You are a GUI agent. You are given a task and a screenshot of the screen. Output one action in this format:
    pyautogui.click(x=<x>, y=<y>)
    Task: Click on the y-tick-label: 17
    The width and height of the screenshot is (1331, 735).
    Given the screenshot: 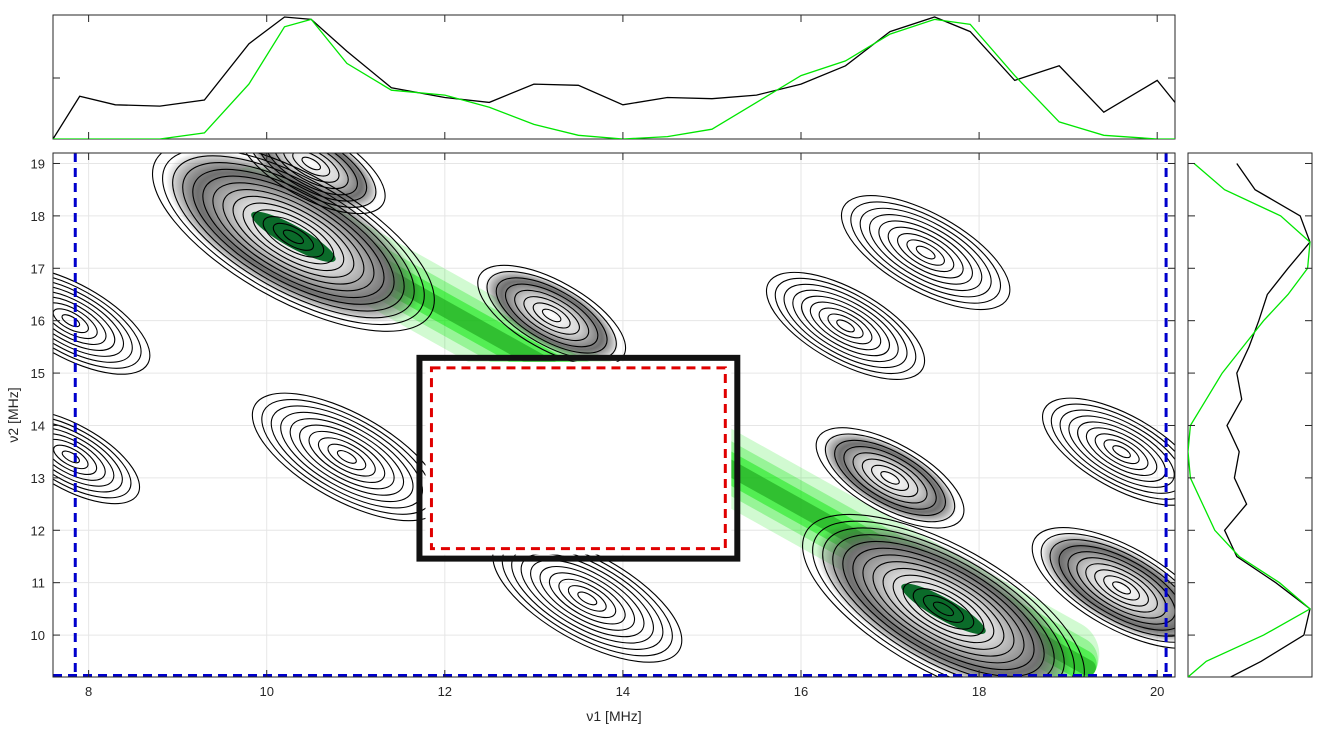 What is the action you would take?
    pyautogui.click(x=38, y=268)
    